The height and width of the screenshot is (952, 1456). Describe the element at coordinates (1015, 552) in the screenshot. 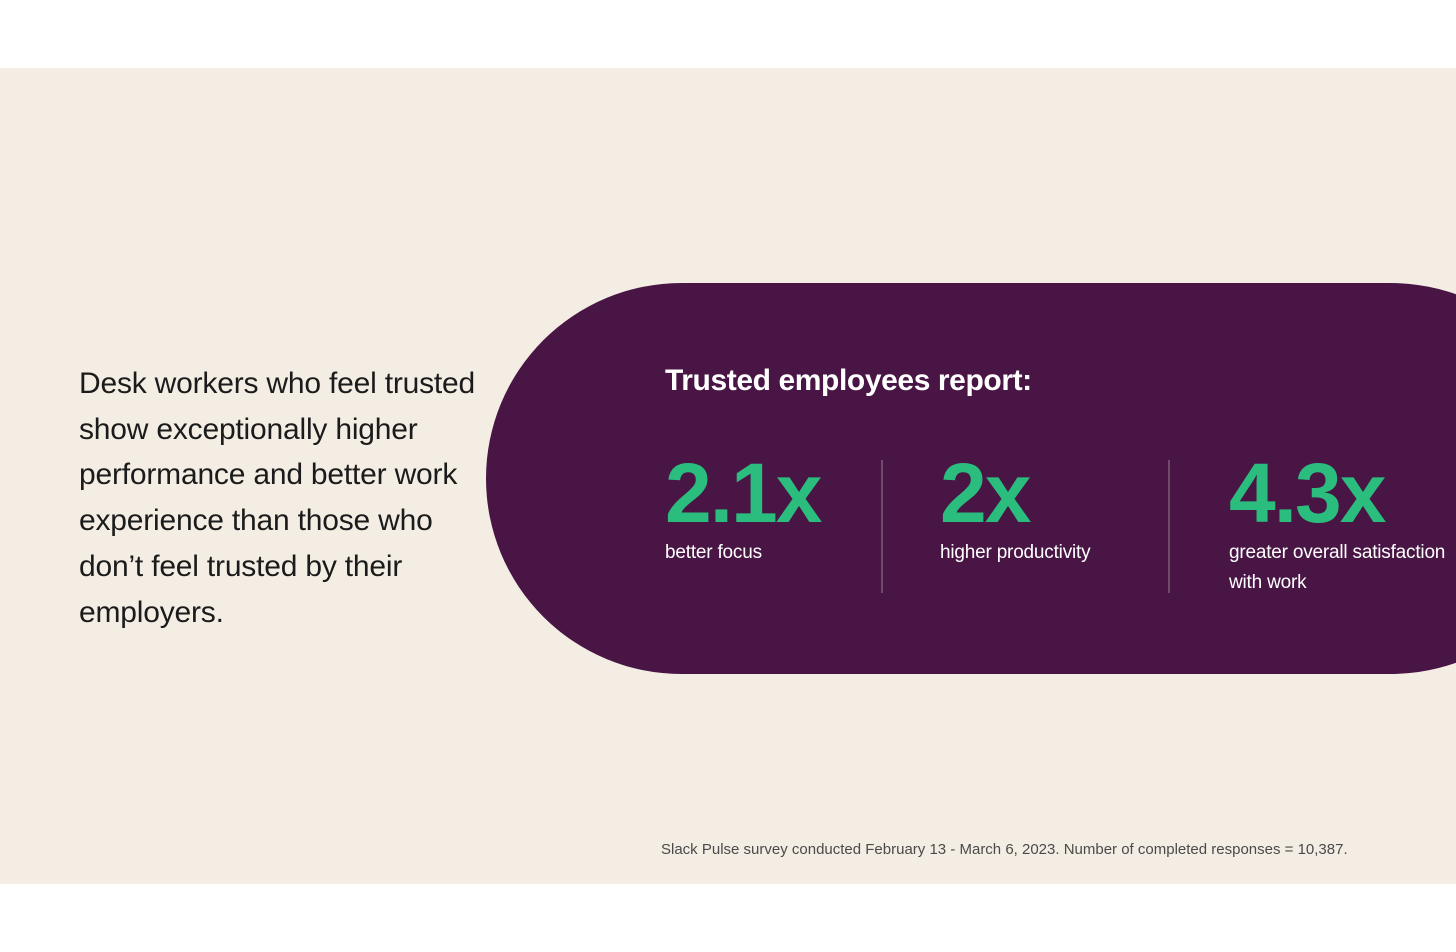

I see `stat-label: higher productivity` at that location.